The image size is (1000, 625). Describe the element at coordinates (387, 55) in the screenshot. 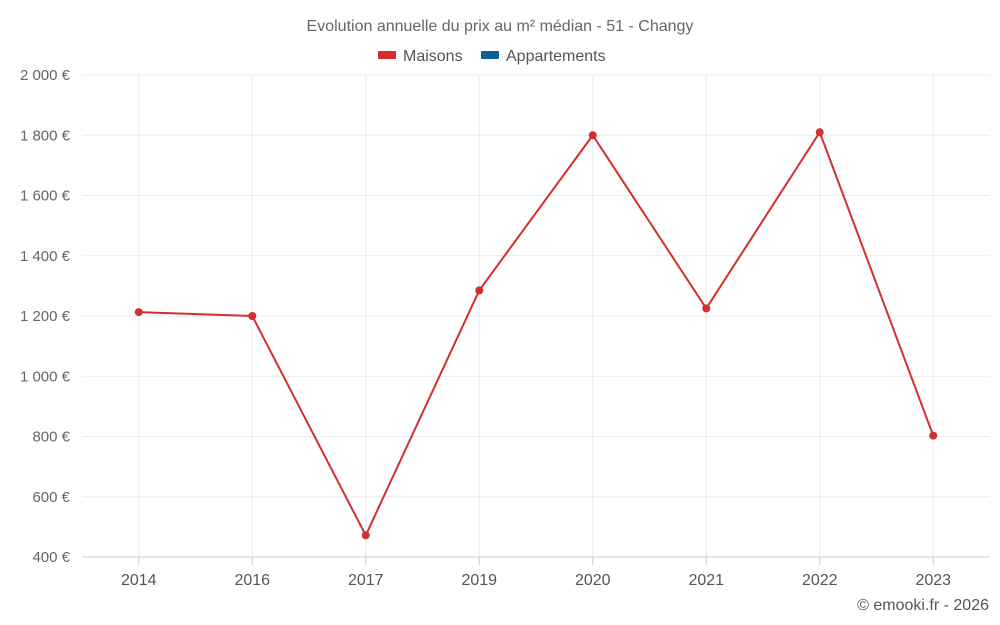

I see `legend-swatch-maisons` at that location.